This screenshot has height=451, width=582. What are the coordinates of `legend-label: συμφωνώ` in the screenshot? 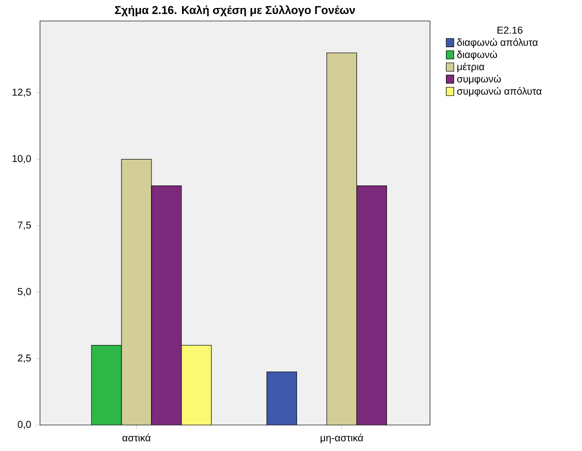 It's located at (479, 79).